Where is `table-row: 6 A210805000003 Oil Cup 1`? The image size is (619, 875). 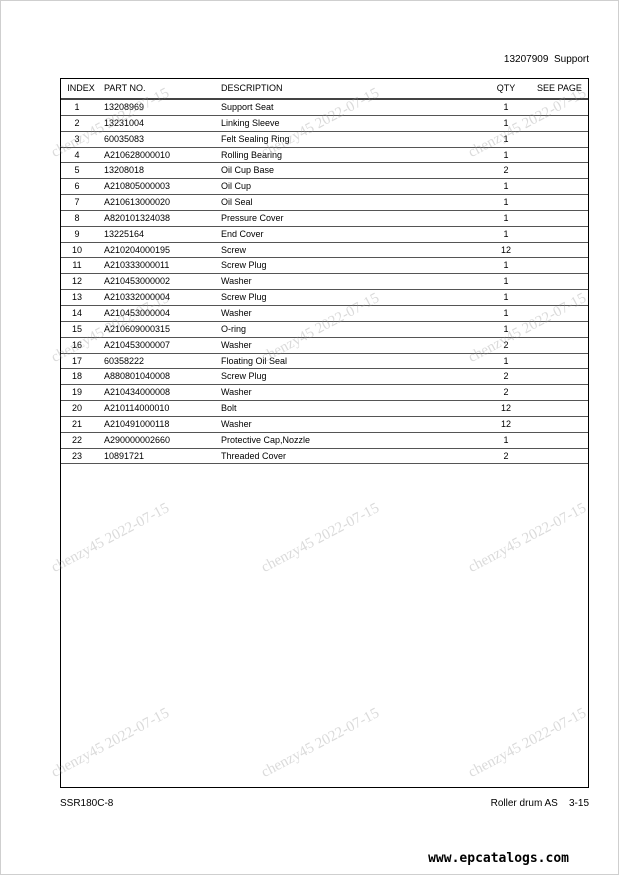
table-row: 6 A210805000003 Oil Cup 1 is located at coordinates (324, 187).